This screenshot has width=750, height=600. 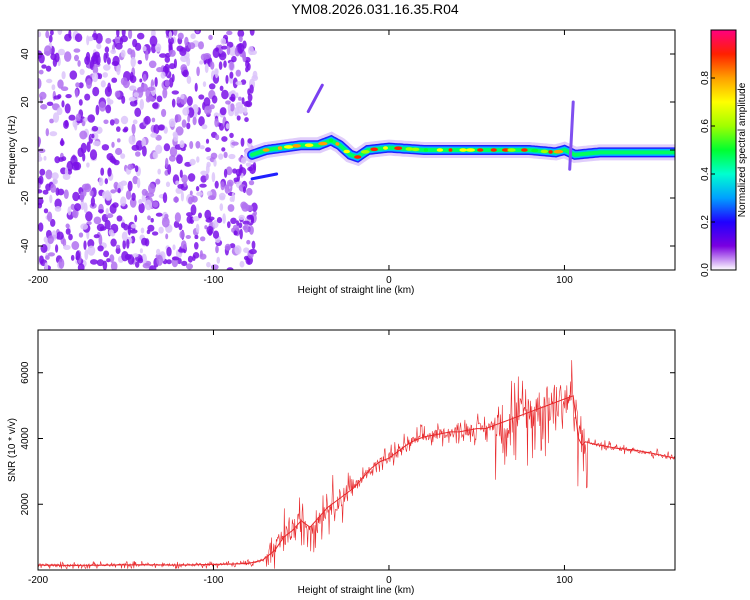 What do you see at coordinates (705, 78) in the screenshot?
I see `colorbar-tick-label: 0.8` at bounding box center [705, 78].